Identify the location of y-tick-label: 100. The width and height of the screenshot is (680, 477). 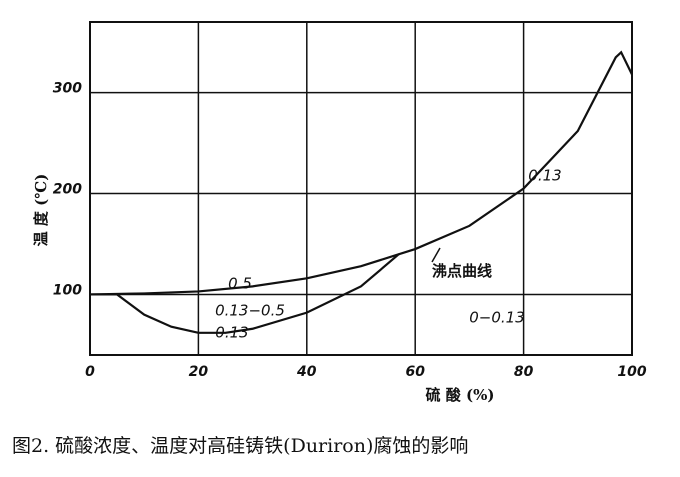
(67, 290).